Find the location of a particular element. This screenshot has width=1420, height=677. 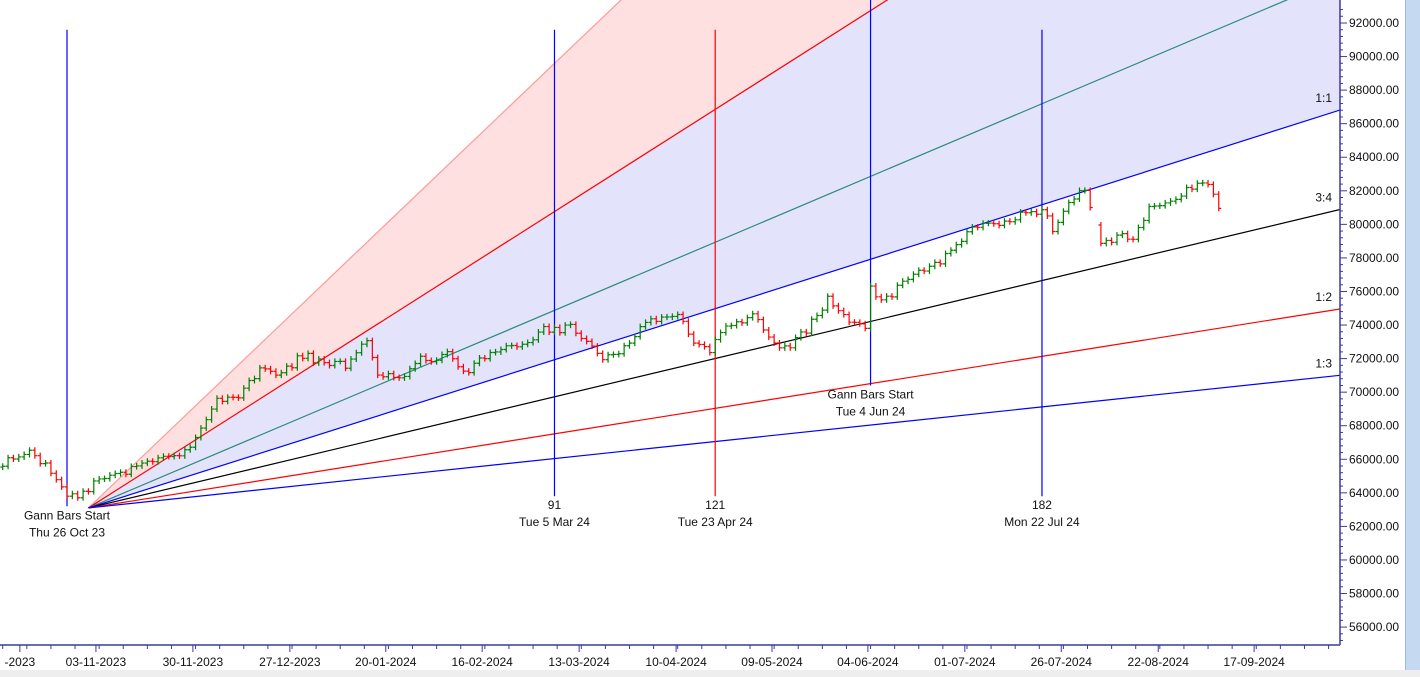

fan-label: 3:4 is located at coordinates (1323, 198).